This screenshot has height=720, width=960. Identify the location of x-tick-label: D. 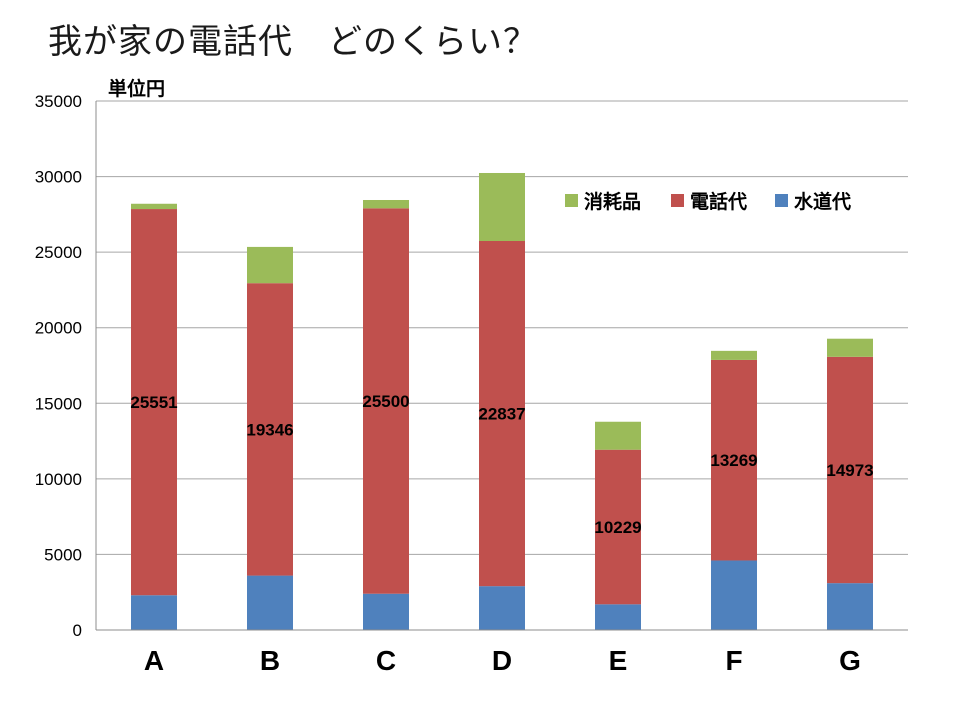
(502, 660).